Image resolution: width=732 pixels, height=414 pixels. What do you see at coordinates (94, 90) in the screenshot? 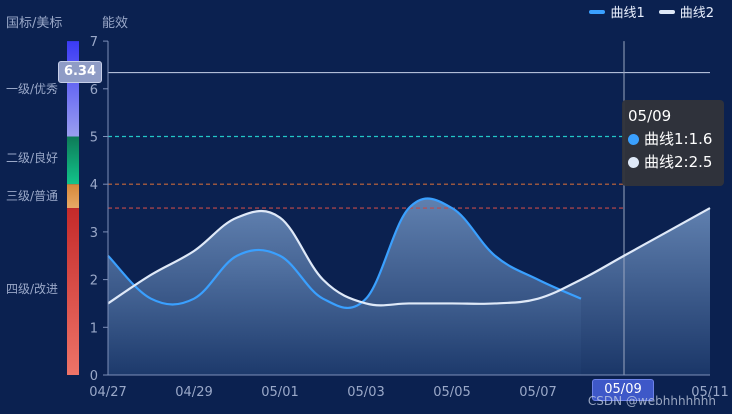
I see `y-tick-label-6: 6` at bounding box center [94, 90].